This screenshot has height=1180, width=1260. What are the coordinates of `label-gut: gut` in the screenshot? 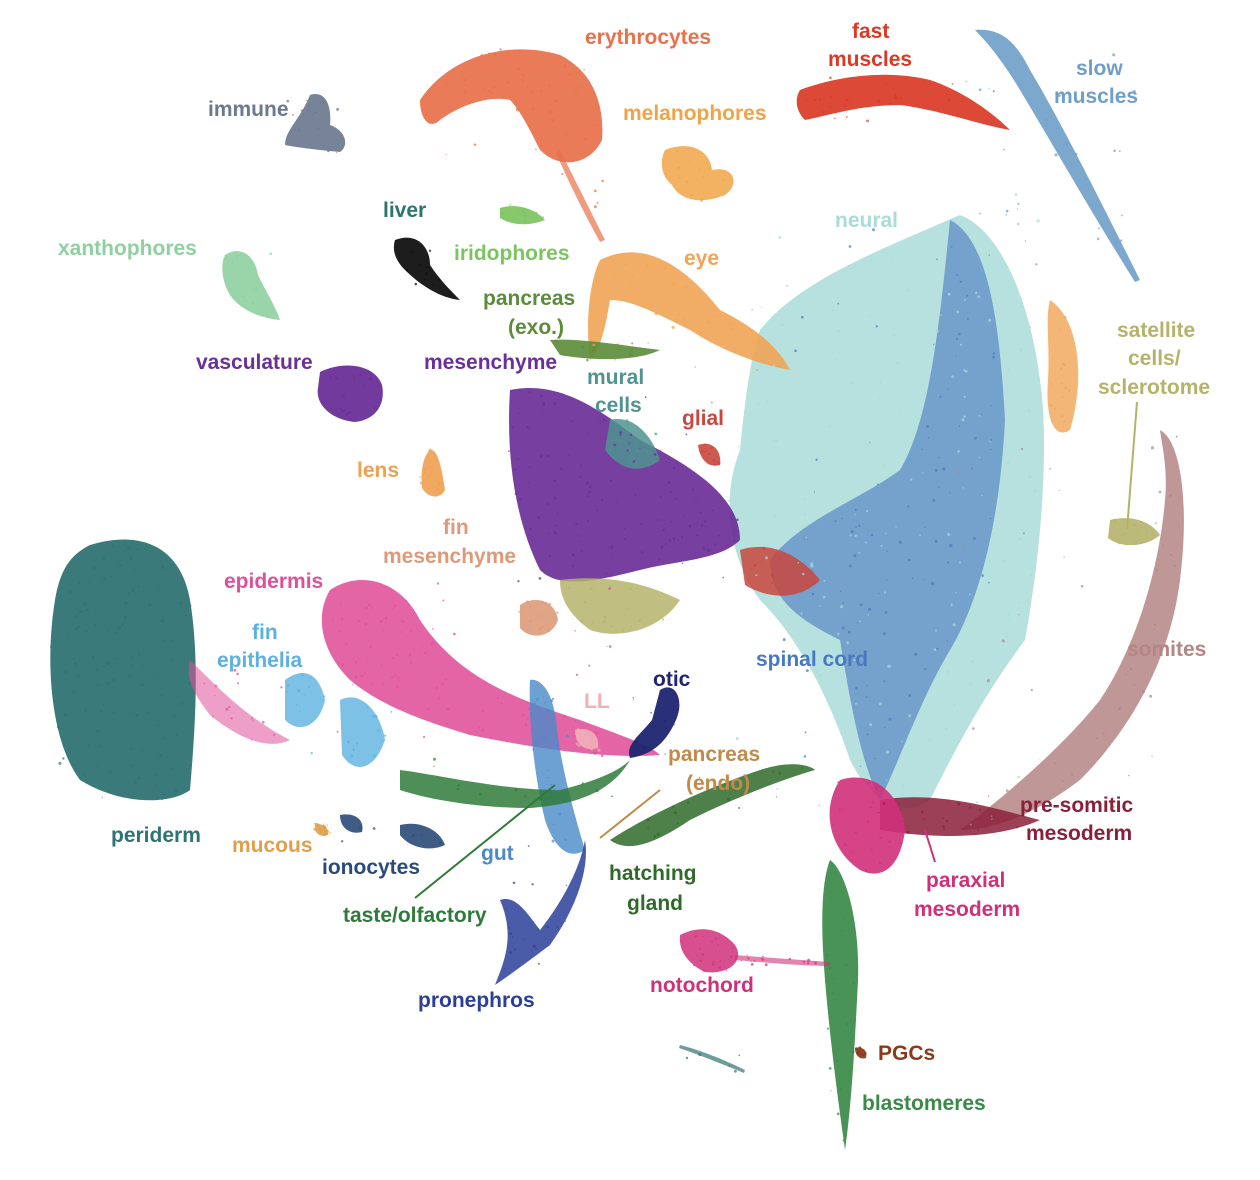 It's located at (497, 853).